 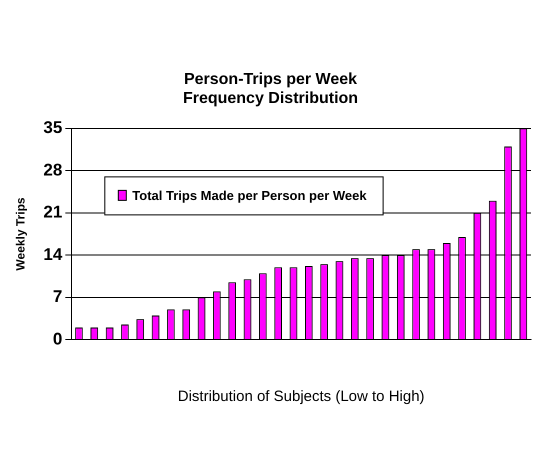 I want to click on text: Frequency Distribution, so click(x=270, y=99).